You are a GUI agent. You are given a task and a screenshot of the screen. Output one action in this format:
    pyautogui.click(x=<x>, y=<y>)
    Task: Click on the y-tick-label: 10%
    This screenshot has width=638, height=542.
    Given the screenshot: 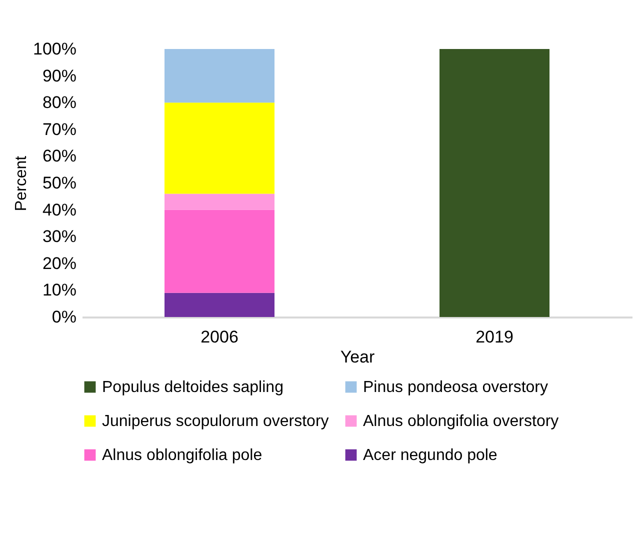 What is the action you would take?
    pyautogui.click(x=59, y=290)
    